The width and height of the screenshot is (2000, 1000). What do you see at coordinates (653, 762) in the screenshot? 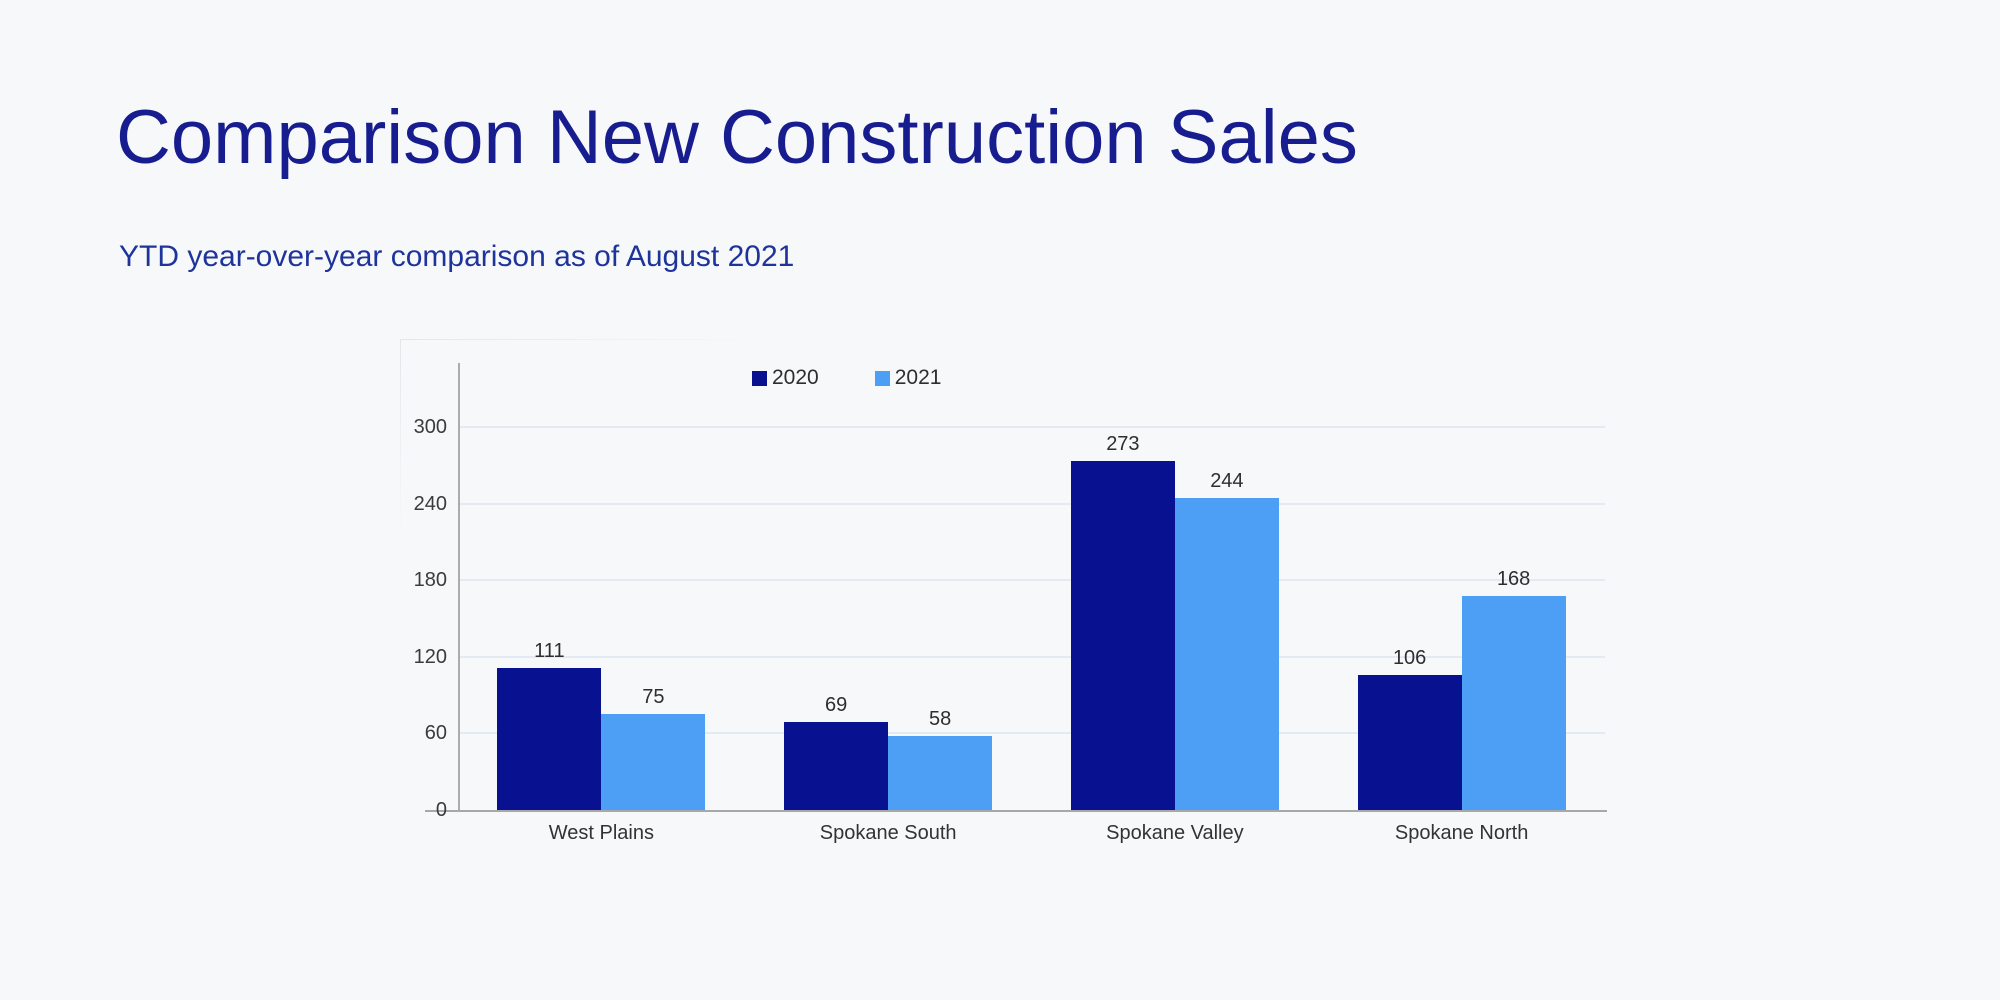
I see `bar-2021-west-plains` at bounding box center [653, 762].